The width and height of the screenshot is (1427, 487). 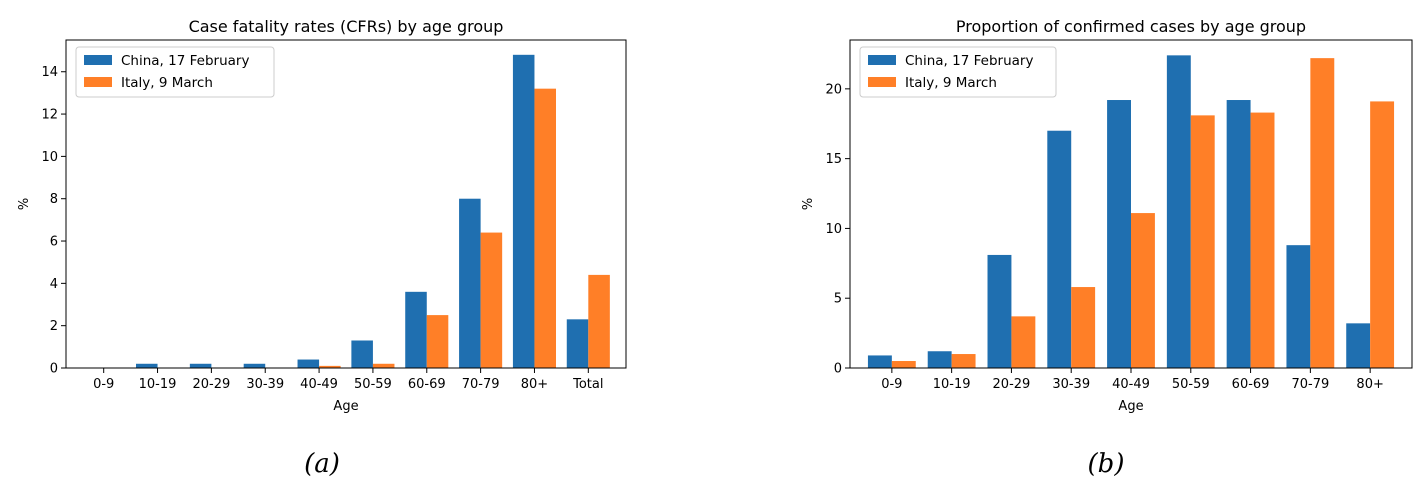 What do you see at coordinates (54, 242) in the screenshot?
I see `y-tick-label: 6` at bounding box center [54, 242].